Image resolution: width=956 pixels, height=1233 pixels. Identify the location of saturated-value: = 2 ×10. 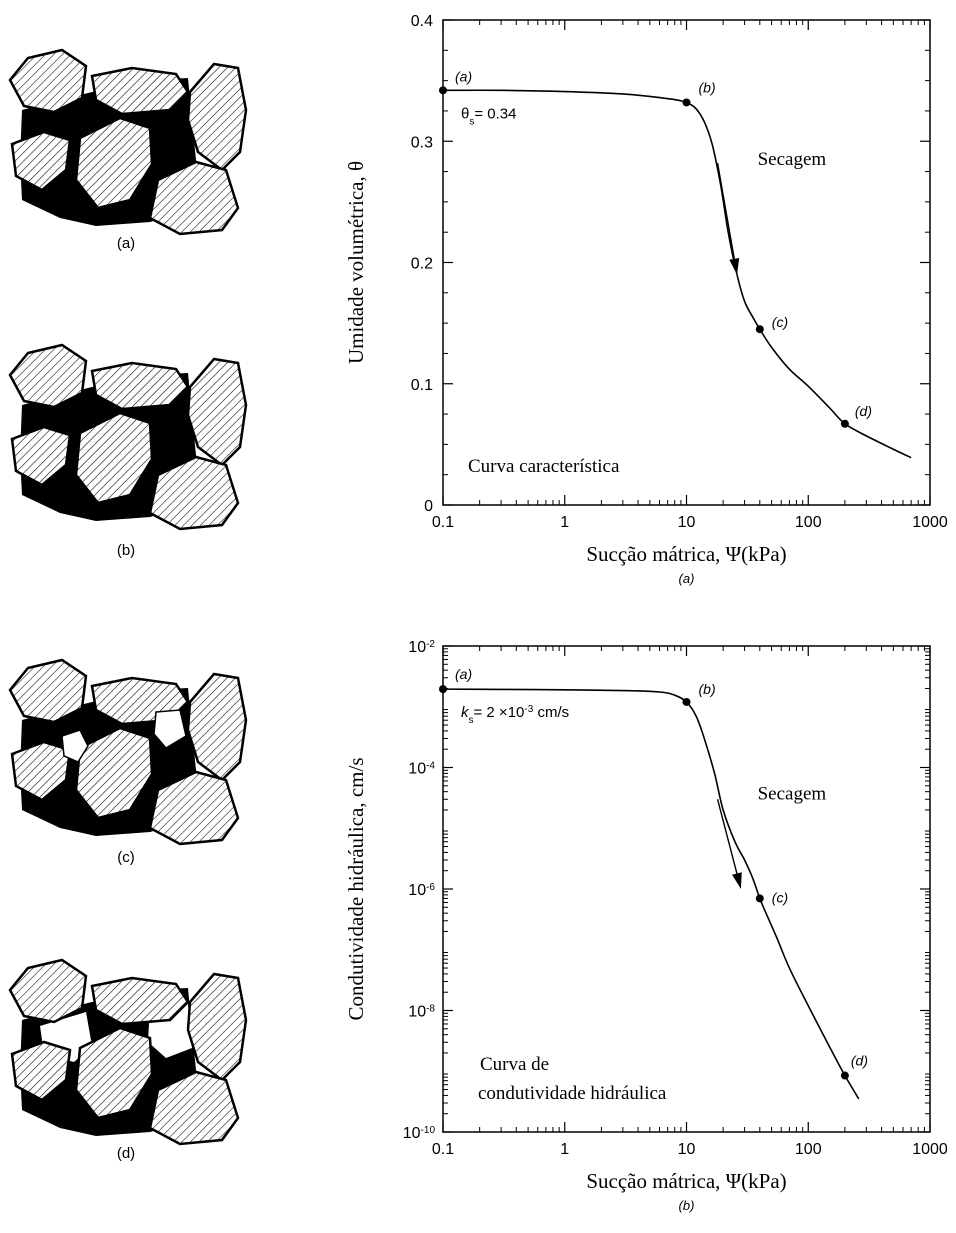
(499, 712).